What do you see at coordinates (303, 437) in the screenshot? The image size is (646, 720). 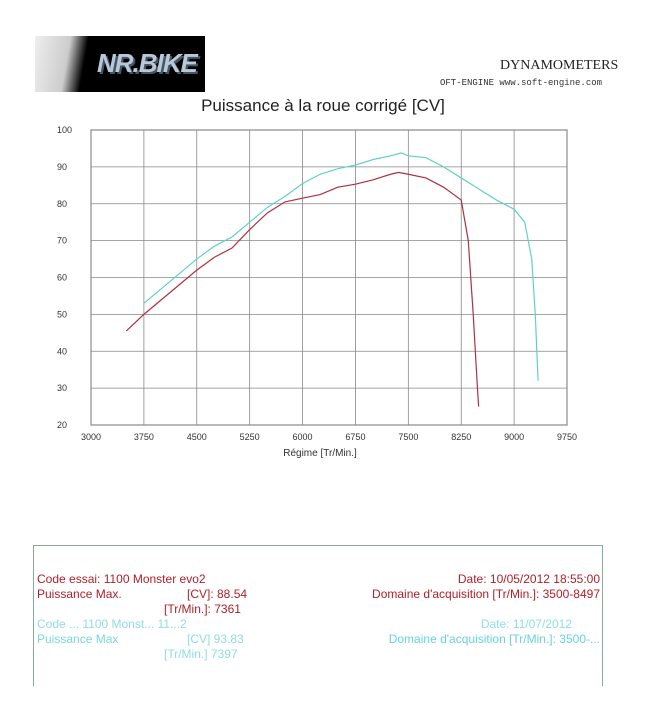 I see `x-tick-label: 6000` at bounding box center [303, 437].